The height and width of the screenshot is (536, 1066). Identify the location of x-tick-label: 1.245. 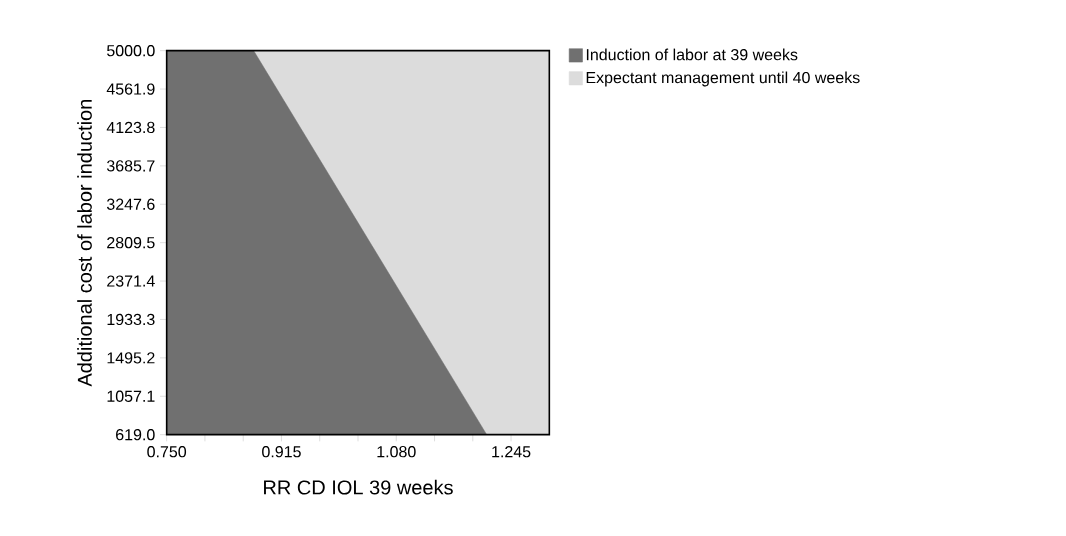
(511, 452).